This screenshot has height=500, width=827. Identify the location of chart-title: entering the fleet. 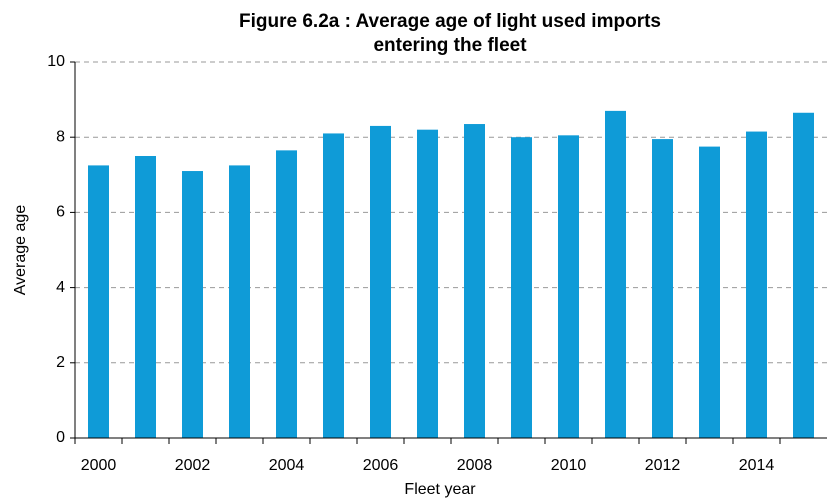
(450, 45).